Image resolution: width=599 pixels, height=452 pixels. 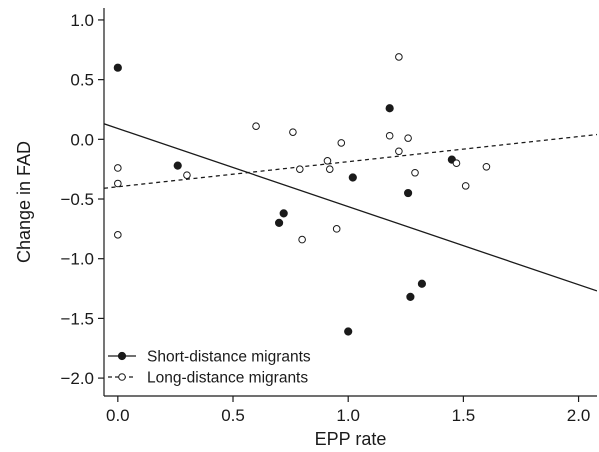 I want to click on x-tick-label: 0.0, so click(x=118, y=415).